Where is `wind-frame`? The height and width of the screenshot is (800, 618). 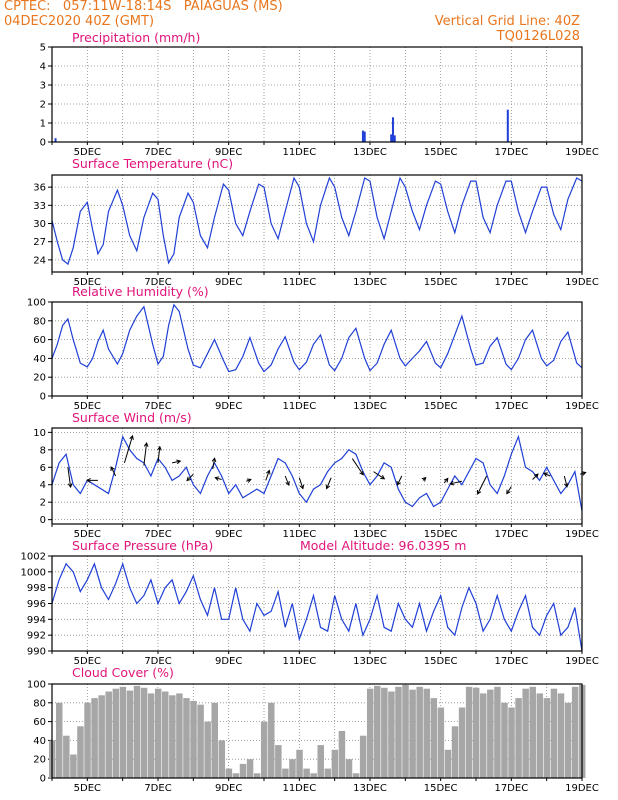
wind-frame is located at coordinates (317, 476).